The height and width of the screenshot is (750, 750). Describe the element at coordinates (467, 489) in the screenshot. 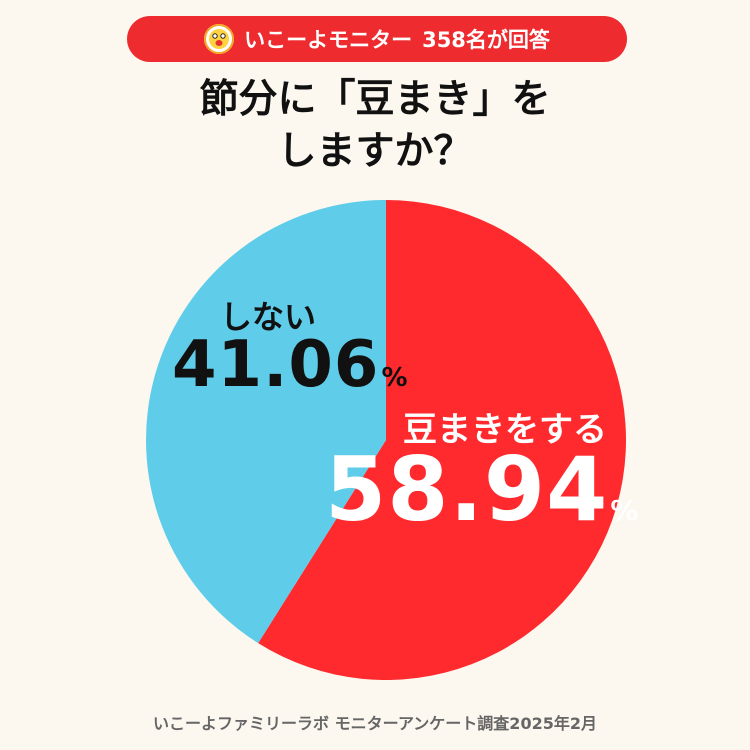

I see `slice-value-yes-number: 58.94` at that location.